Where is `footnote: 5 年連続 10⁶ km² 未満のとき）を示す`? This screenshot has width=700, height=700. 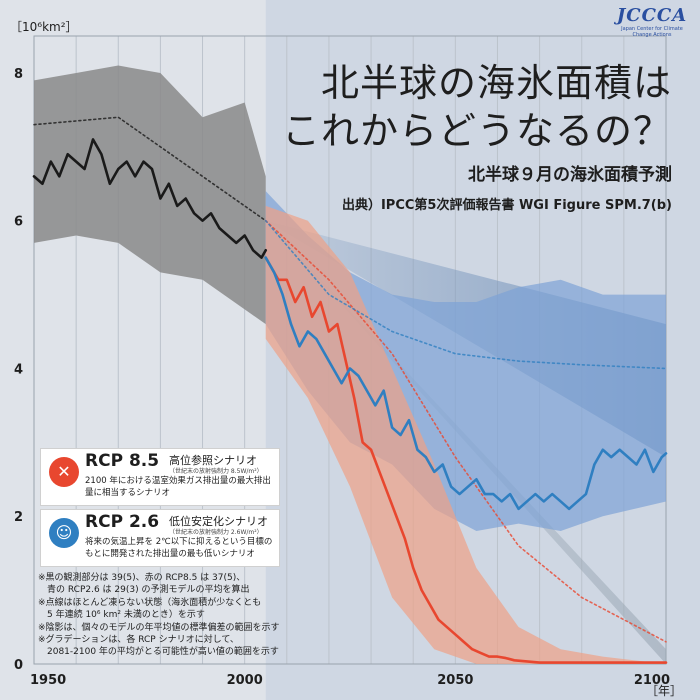 footnote: 5 年連続 10⁶ km² 未満のとき）を示す is located at coordinates (121, 615).